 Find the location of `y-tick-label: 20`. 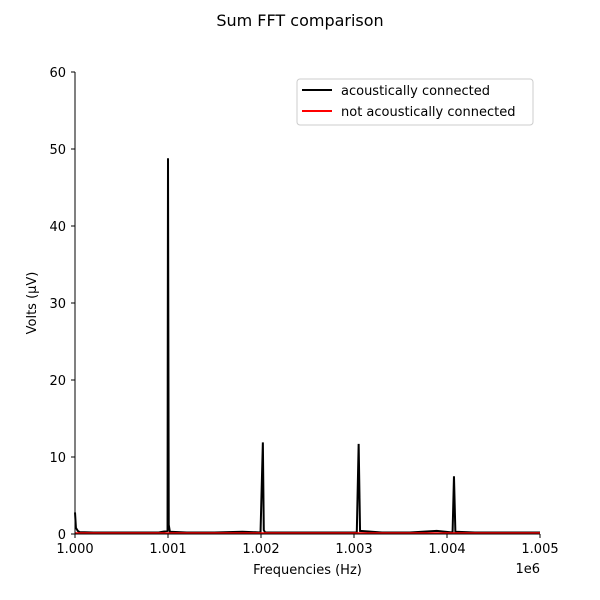

y-tick-label: 20 is located at coordinates (57, 381).